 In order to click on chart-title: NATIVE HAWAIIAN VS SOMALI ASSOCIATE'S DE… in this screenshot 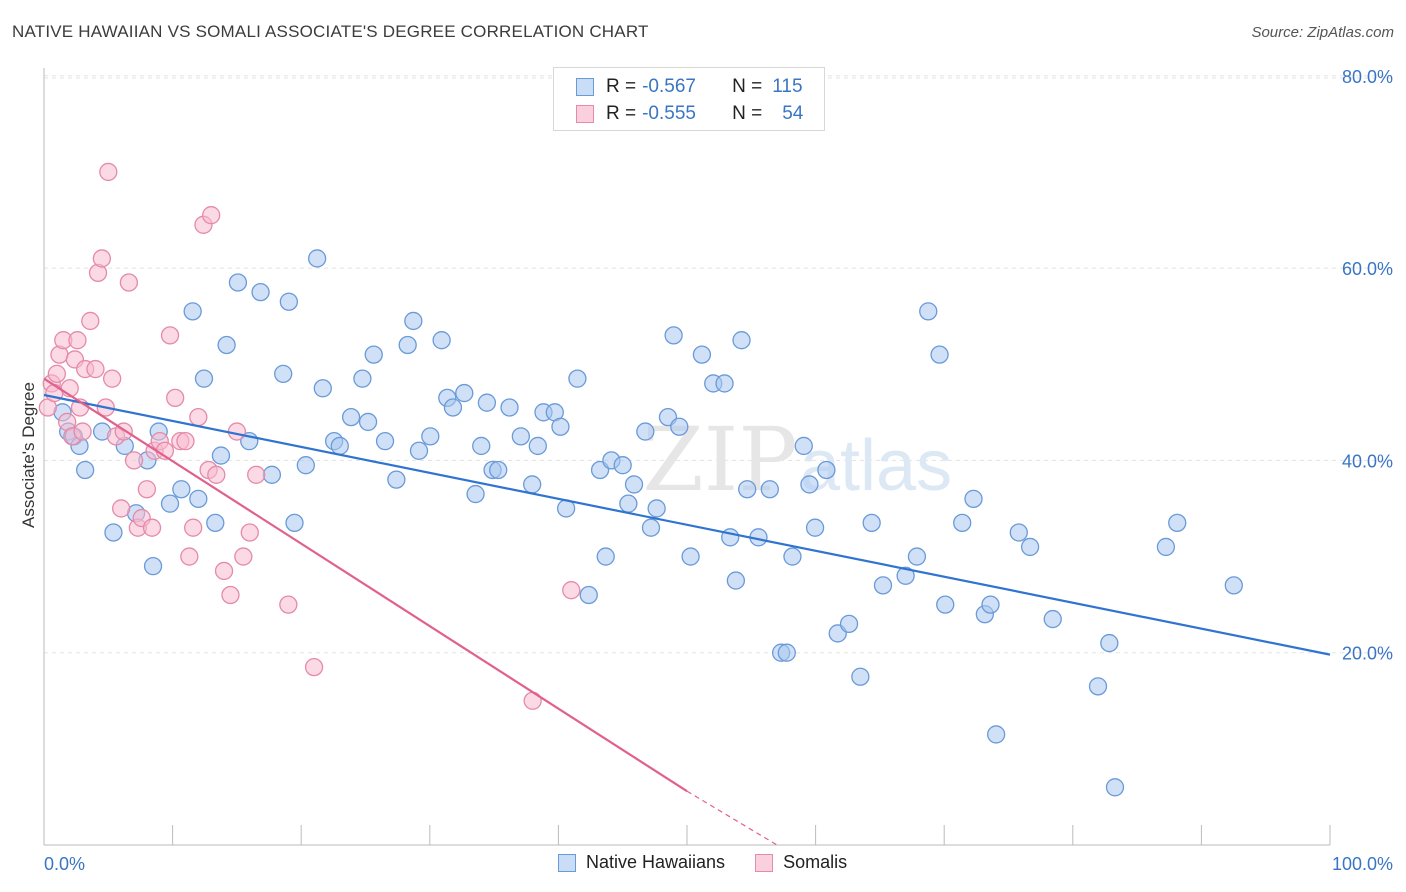, I will do `click(330, 31)`.